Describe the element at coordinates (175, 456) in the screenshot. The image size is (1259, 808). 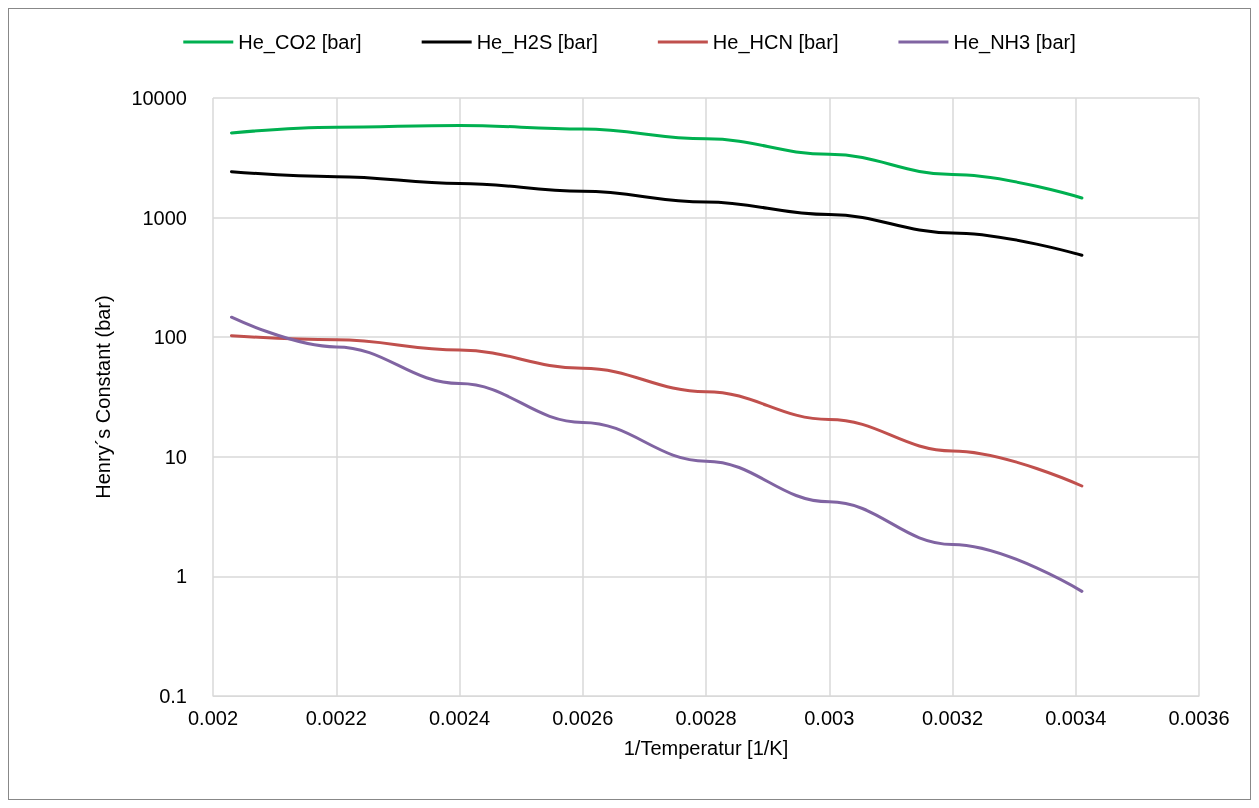
I see `y-tick-label: 10` at that location.